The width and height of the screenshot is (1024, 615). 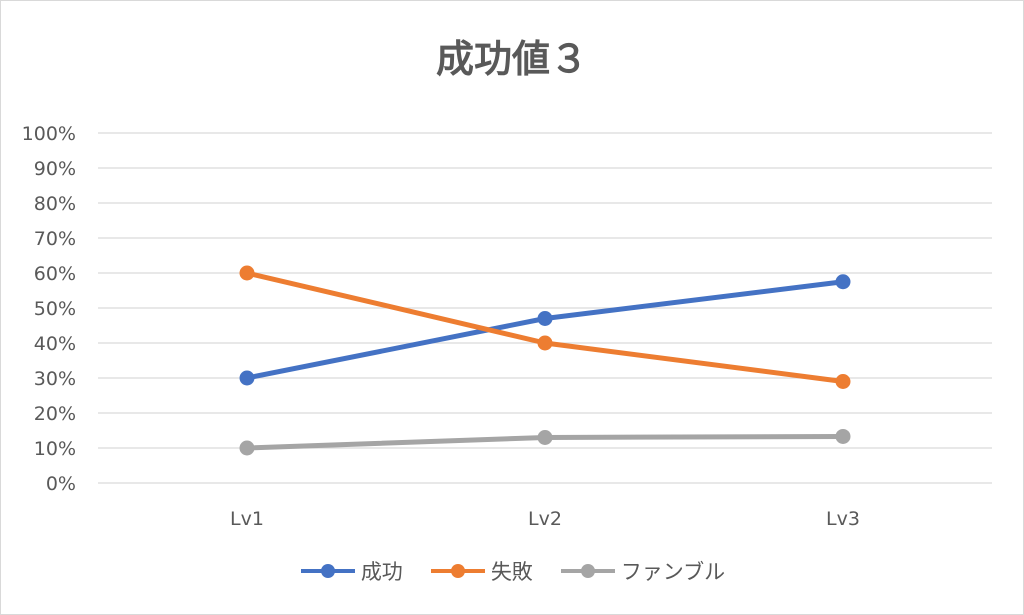 What do you see at coordinates (55, 344) in the screenshot?
I see `y-tick-label: 40%` at bounding box center [55, 344].